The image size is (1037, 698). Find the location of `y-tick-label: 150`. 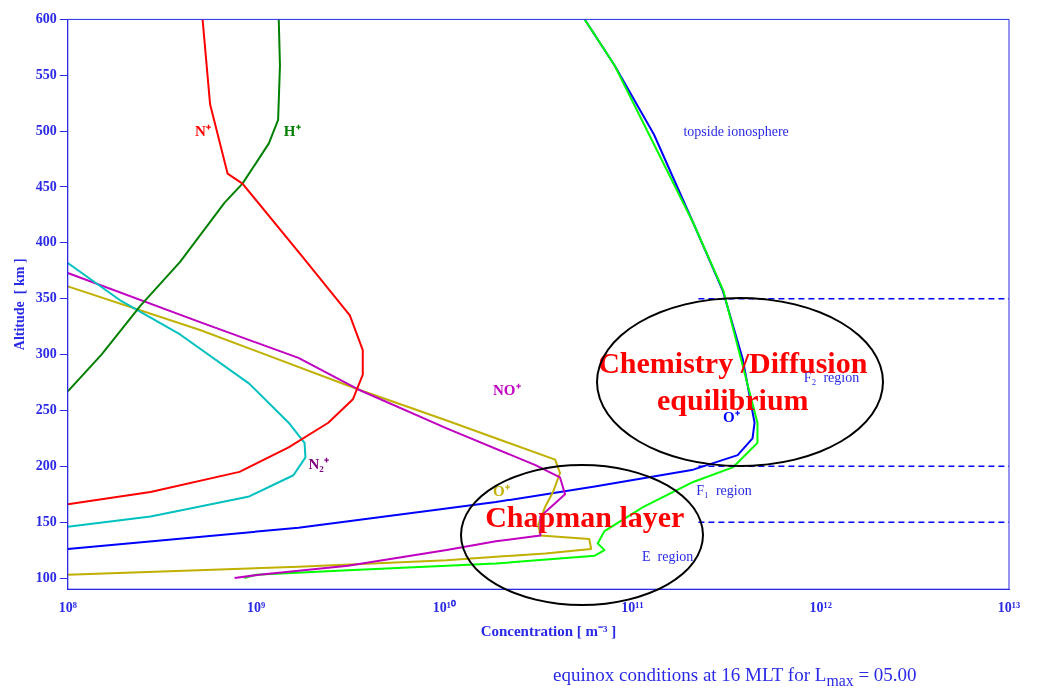

y-tick-label: 150 is located at coordinates (46, 521).